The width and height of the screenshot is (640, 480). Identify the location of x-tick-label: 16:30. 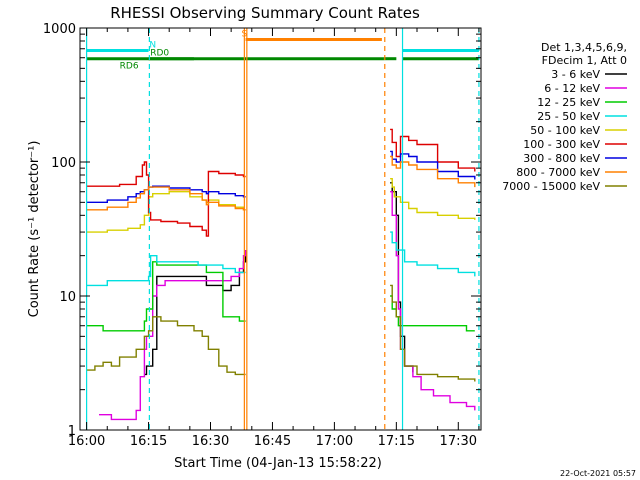
(210, 441).